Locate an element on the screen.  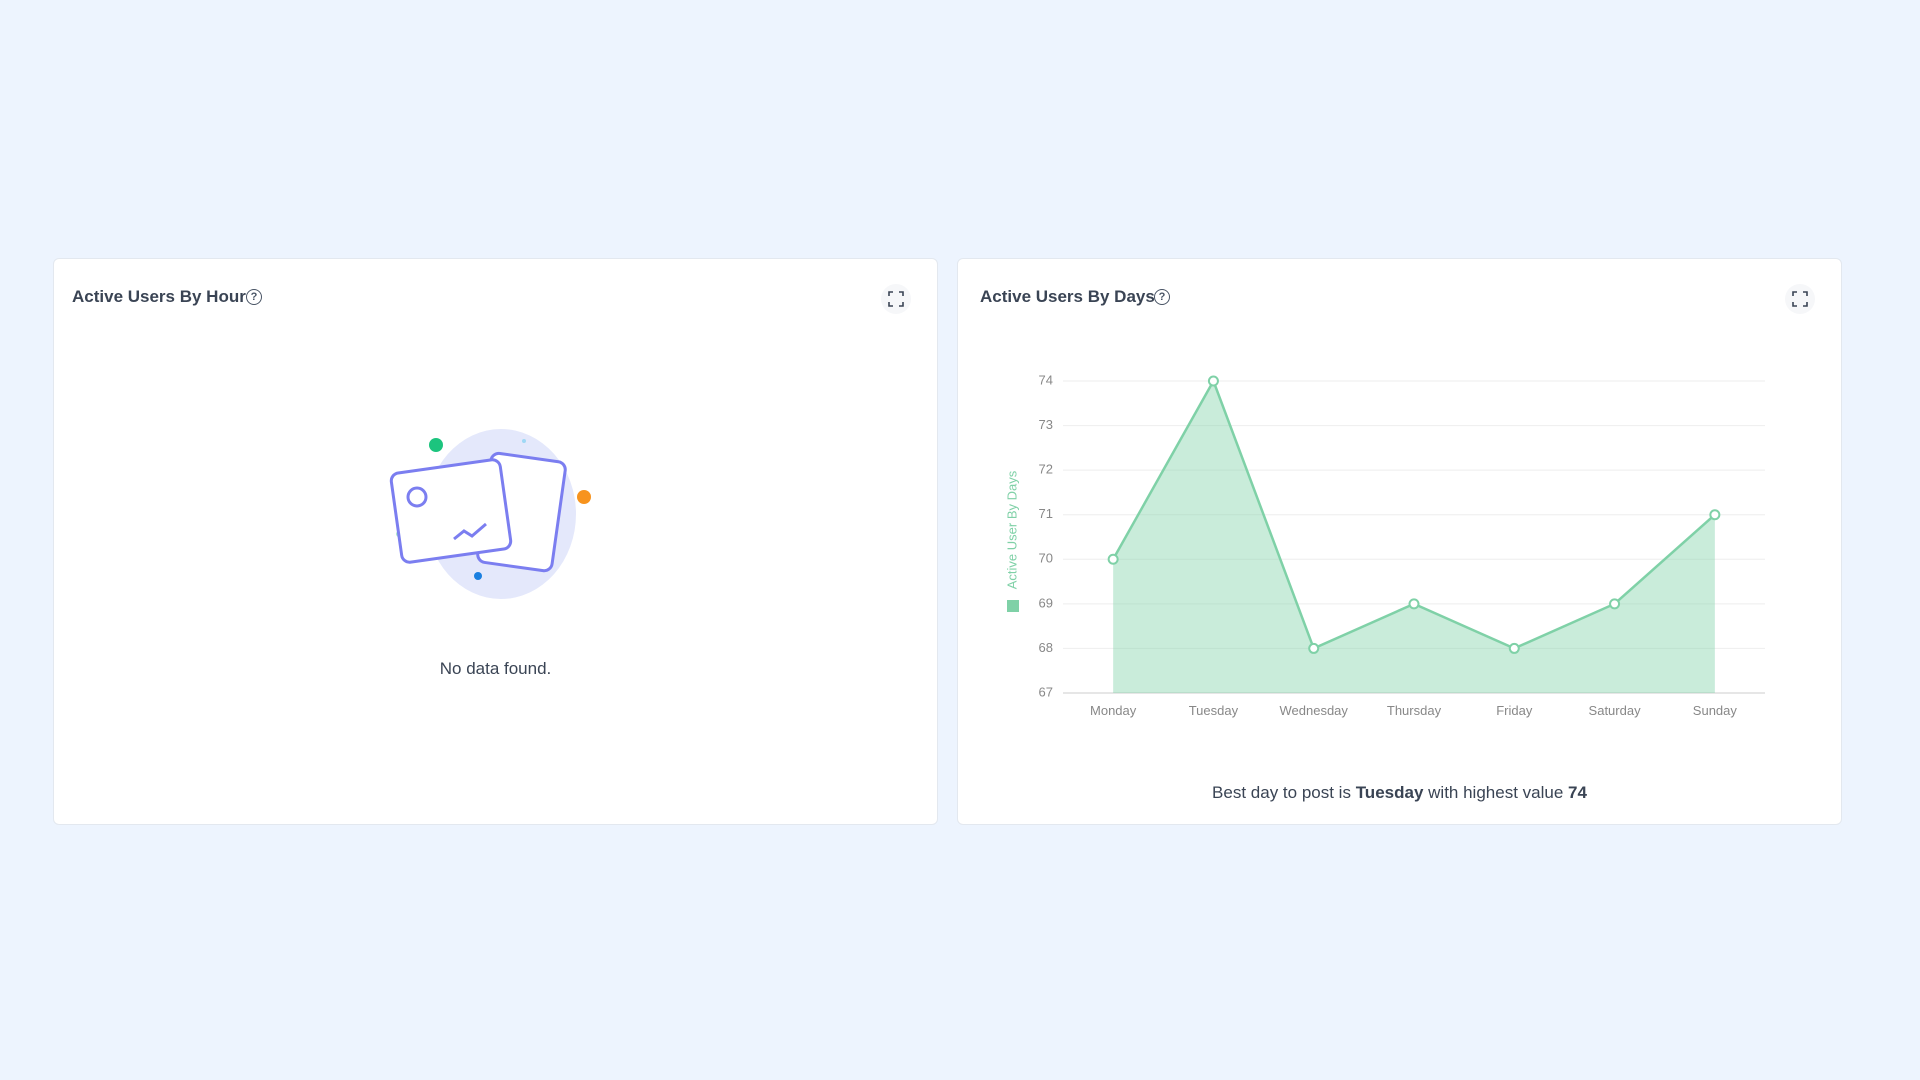
x-tick-label: Tuesday is located at coordinates (1214, 710).